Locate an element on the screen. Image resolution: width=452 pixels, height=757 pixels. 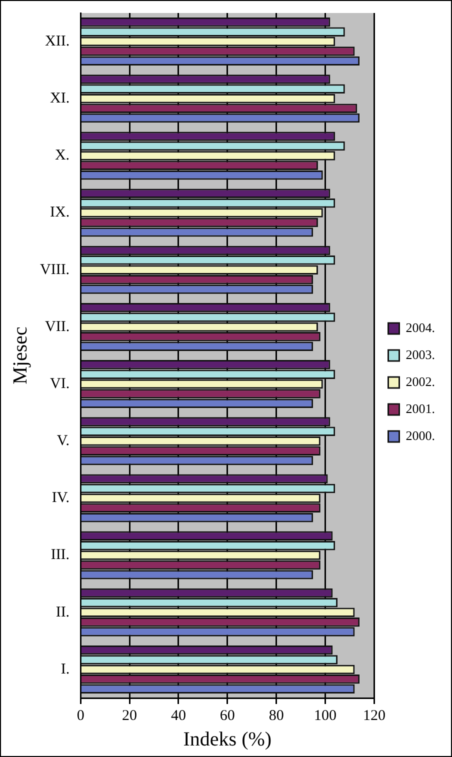
y-tick-label: XI. is located at coordinates (60, 98).